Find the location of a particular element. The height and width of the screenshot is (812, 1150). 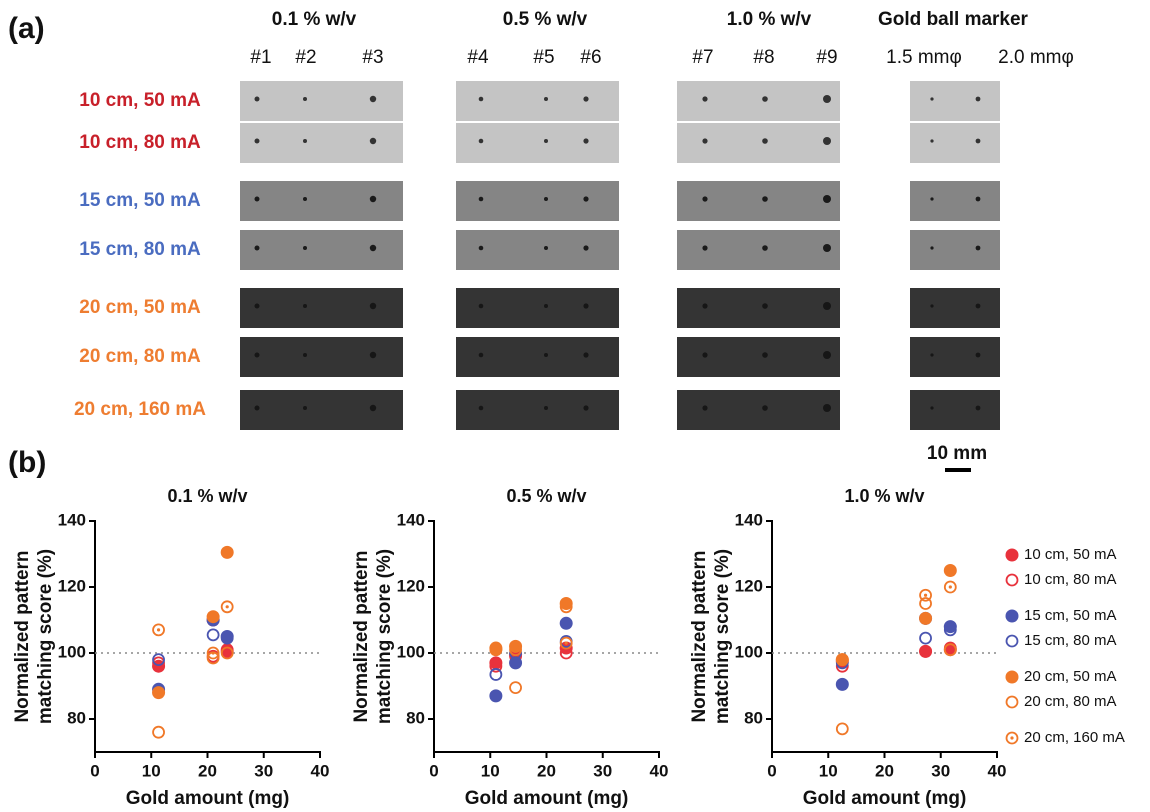

sample-label: 2.0 mmφ is located at coordinates (1036, 57).